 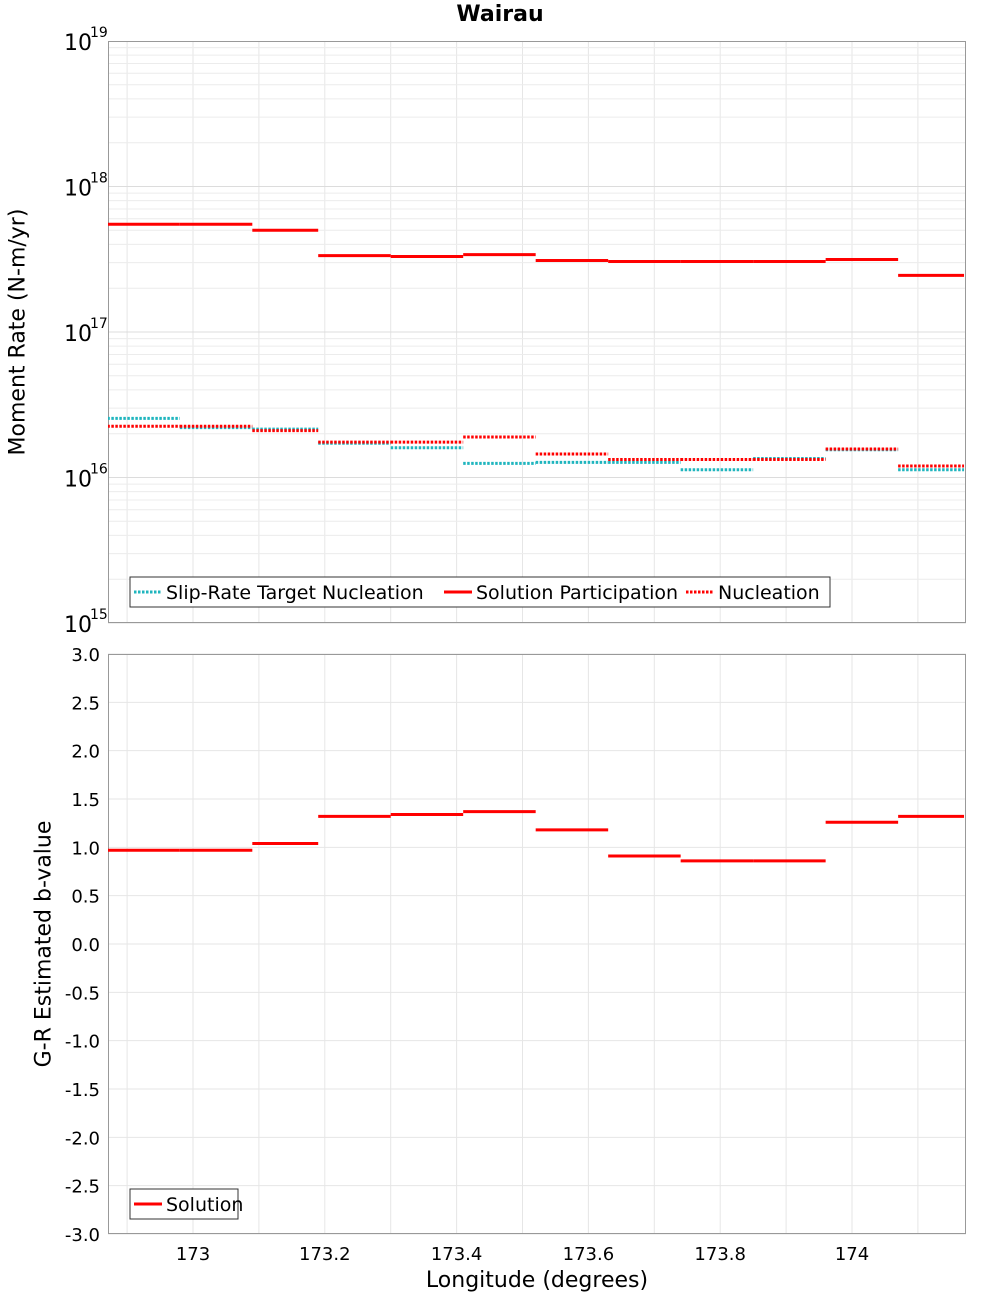 I want to click on bottom-y-tick-label: 1.5, so click(x=85, y=800).